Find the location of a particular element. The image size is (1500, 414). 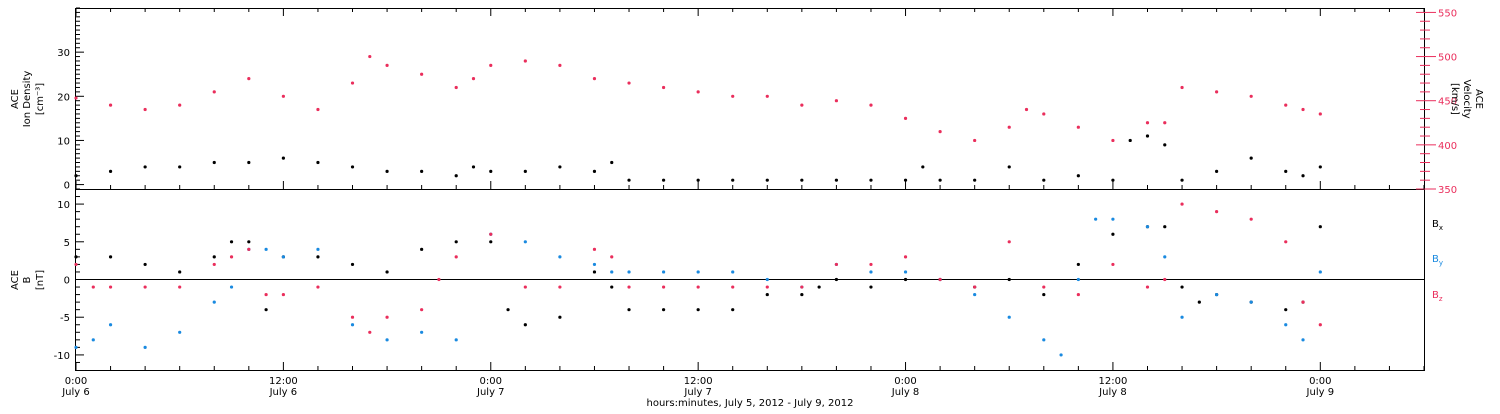

bottom-tick-label: 0 is located at coordinates (67, 281).